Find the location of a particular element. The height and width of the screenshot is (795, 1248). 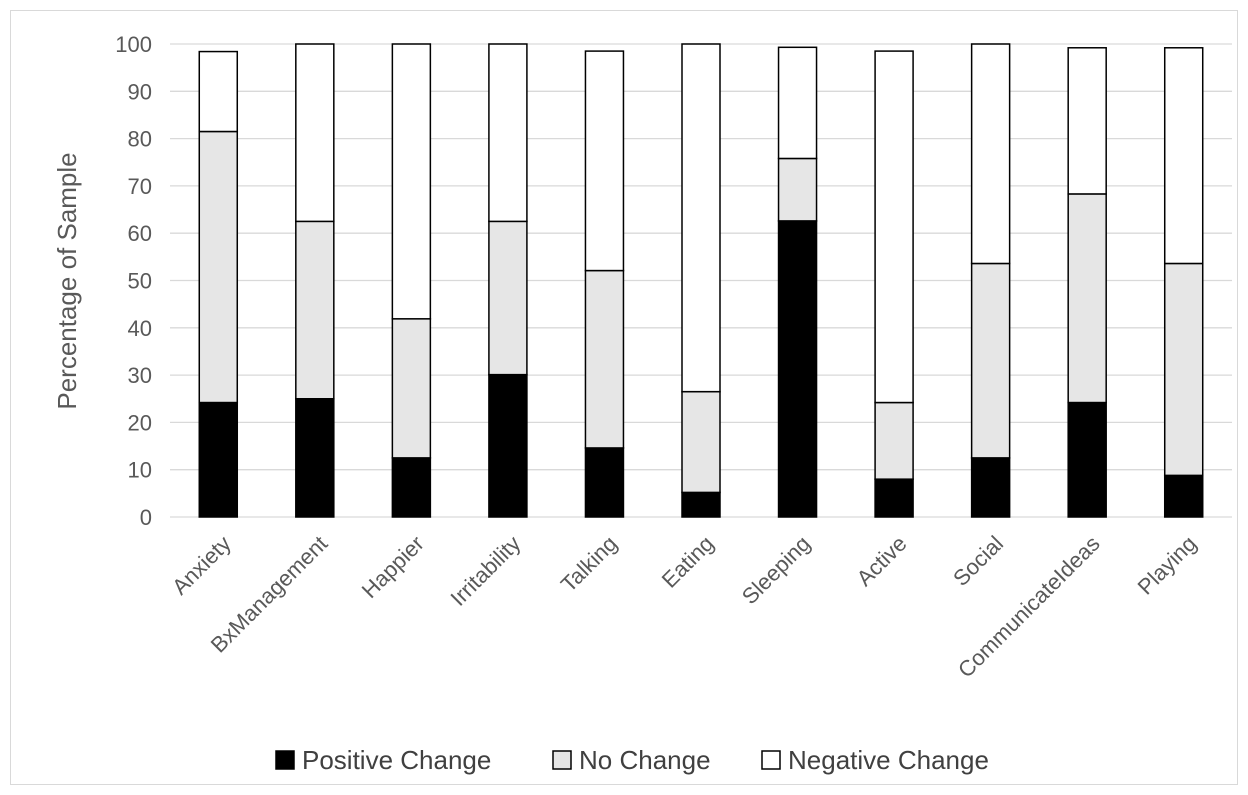

bar-no-change-eating is located at coordinates (701, 442).